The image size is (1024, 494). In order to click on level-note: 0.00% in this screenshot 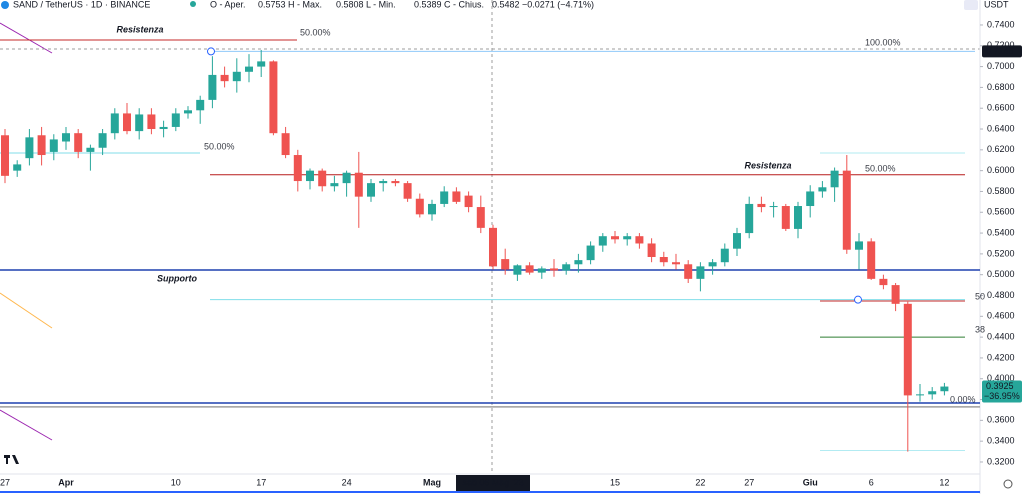, I will do `click(963, 399)`.